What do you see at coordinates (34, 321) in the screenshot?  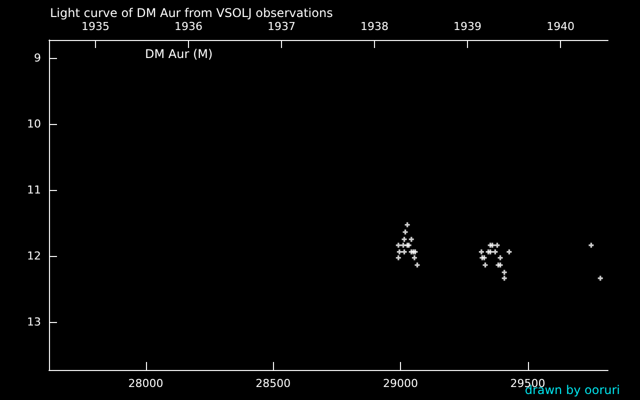 I see `y-tick-label: 13` at bounding box center [34, 321].